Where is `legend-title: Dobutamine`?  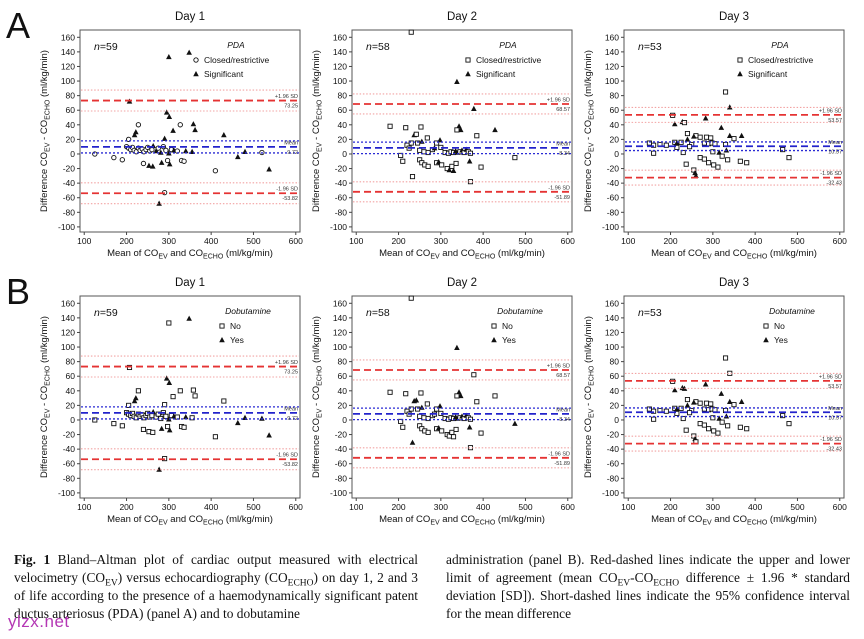
legend-title: Dobutamine is located at coordinates (520, 311).